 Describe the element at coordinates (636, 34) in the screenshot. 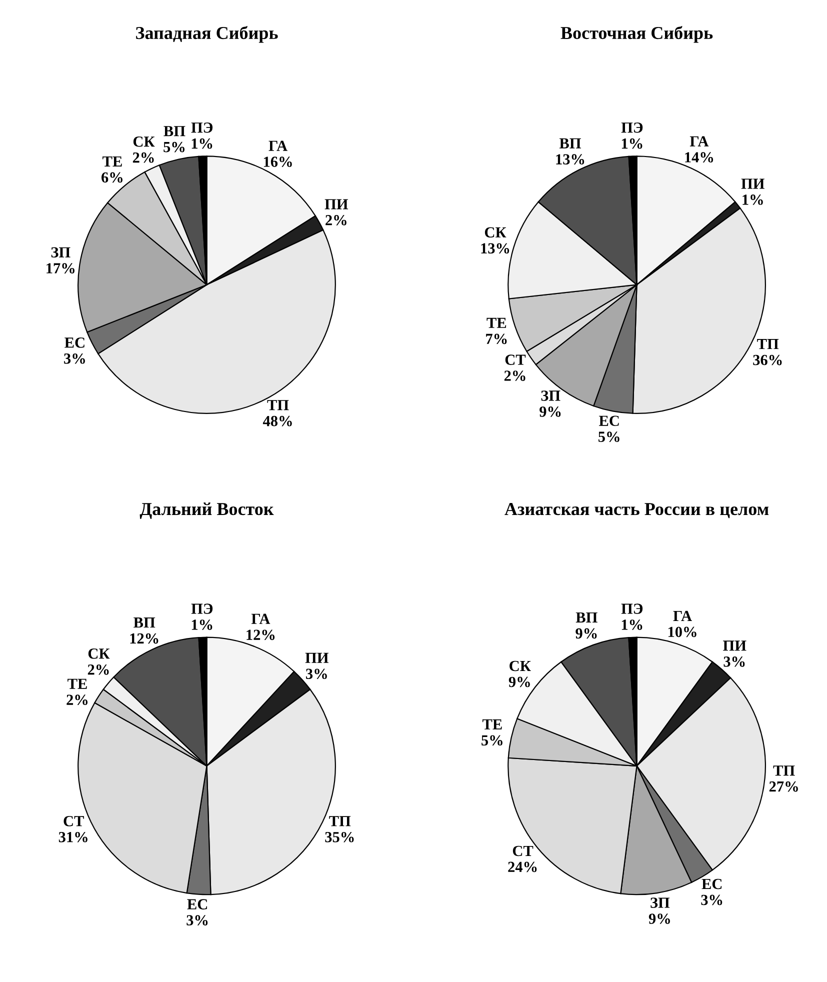

I see `chart-title: Восточная Сибирь` at that location.